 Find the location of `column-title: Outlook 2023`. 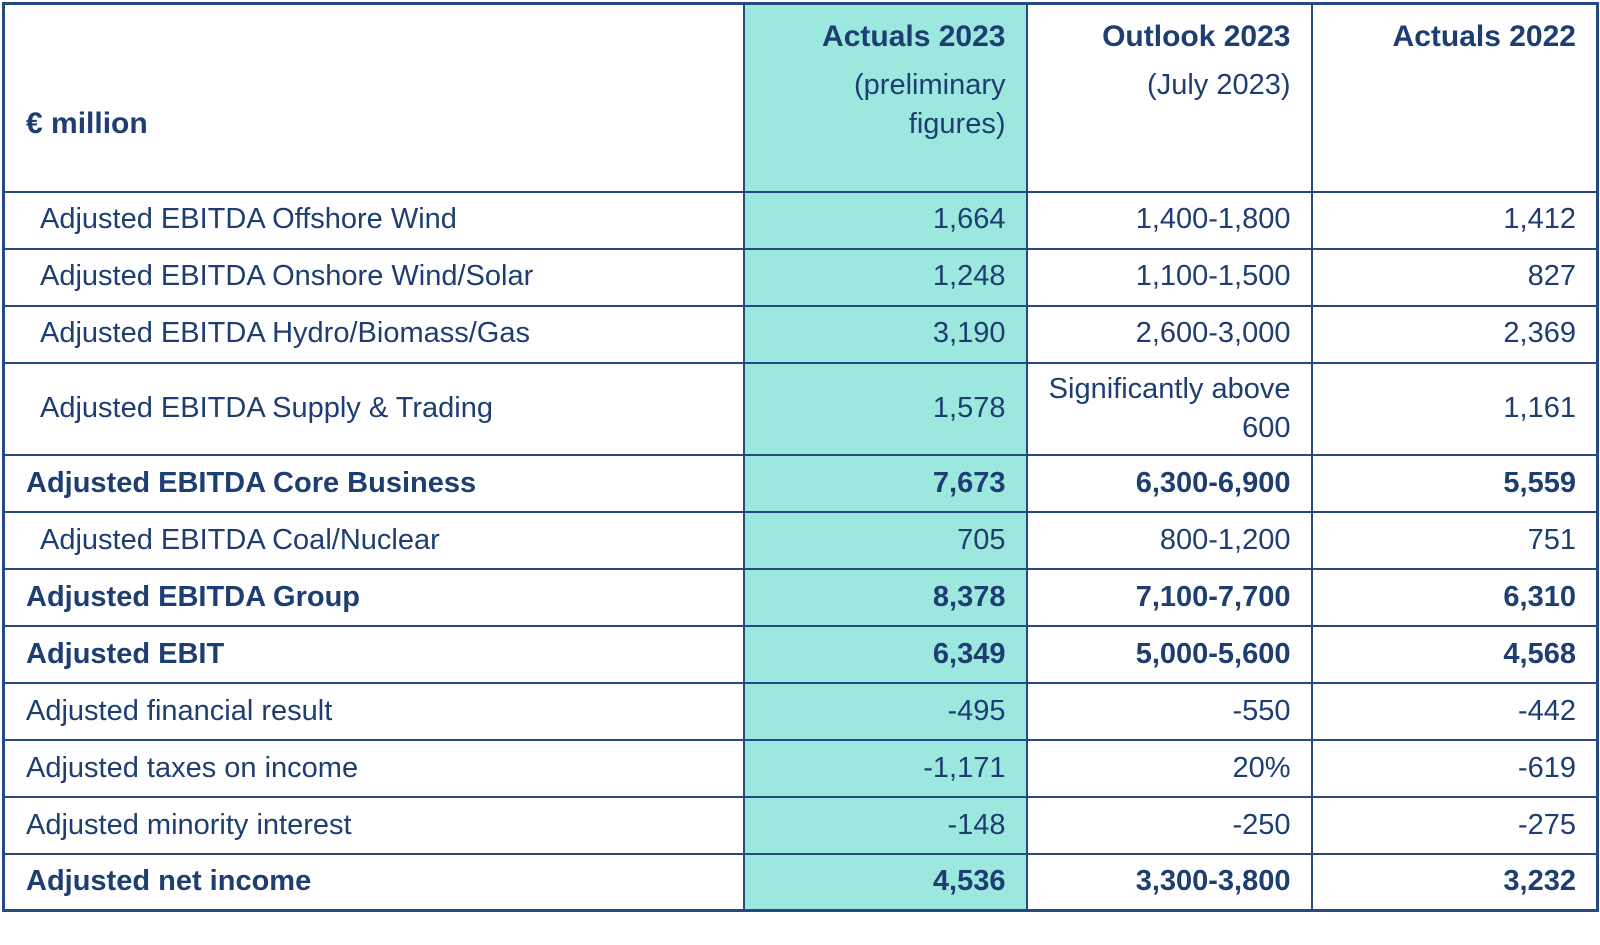

column-title: Outlook 2023 is located at coordinates (1196, 36).